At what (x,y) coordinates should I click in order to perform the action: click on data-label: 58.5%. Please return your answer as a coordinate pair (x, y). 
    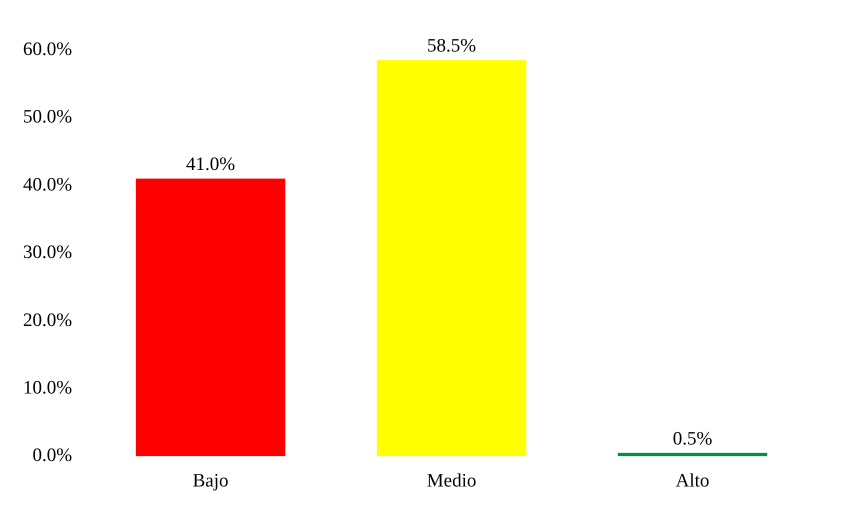
    Looking at the image, I should click on (451, 46).